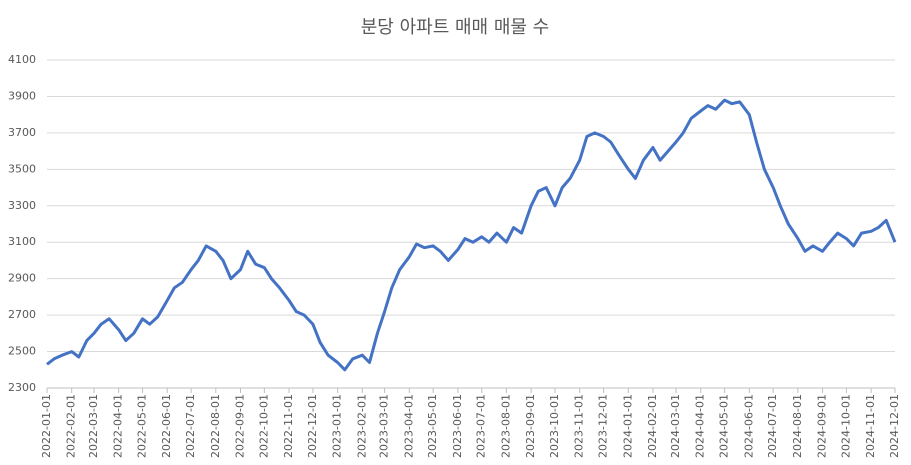 The width and height of the screenshot is (911, 465). What do you see at coordinates (481, 426) in the screenshot?
I see `x-tick-label: 2023-07-01` at bounding box center [481, 426].